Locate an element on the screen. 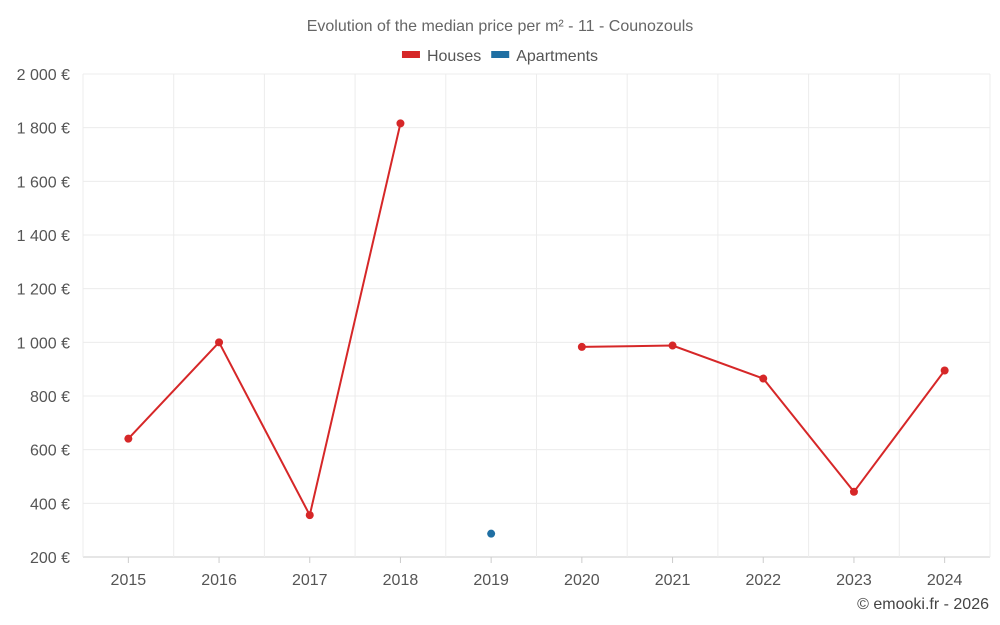  x-tick-label: 2024 is located at coordinates (945, 580).